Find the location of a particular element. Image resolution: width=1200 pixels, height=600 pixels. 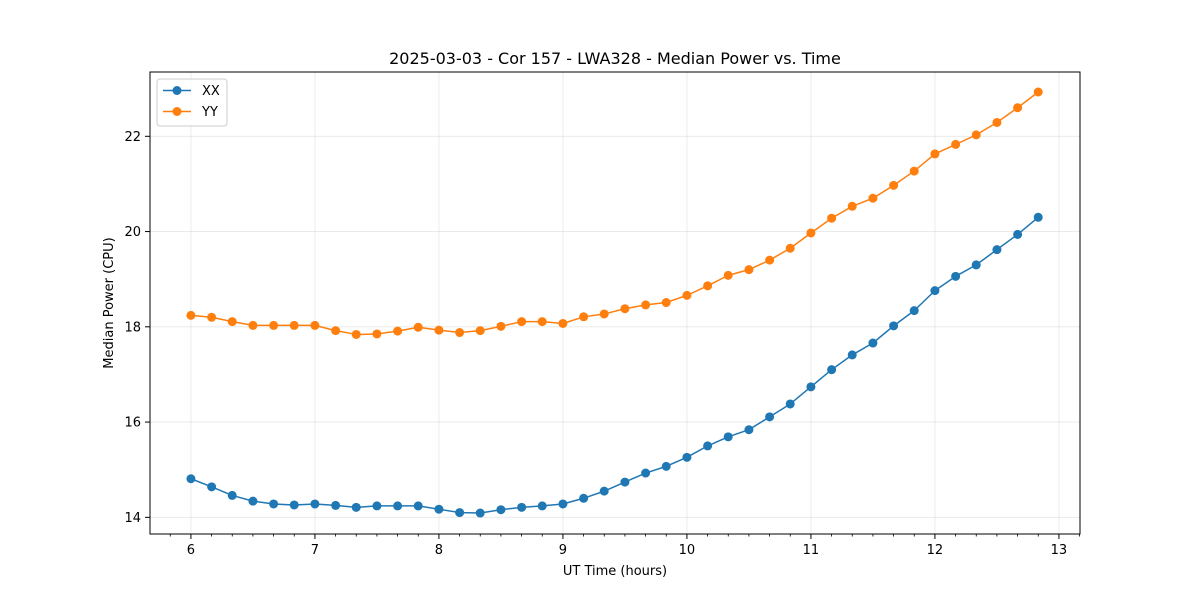

legend-yy-label: YY is located at coordinates (209, 112).